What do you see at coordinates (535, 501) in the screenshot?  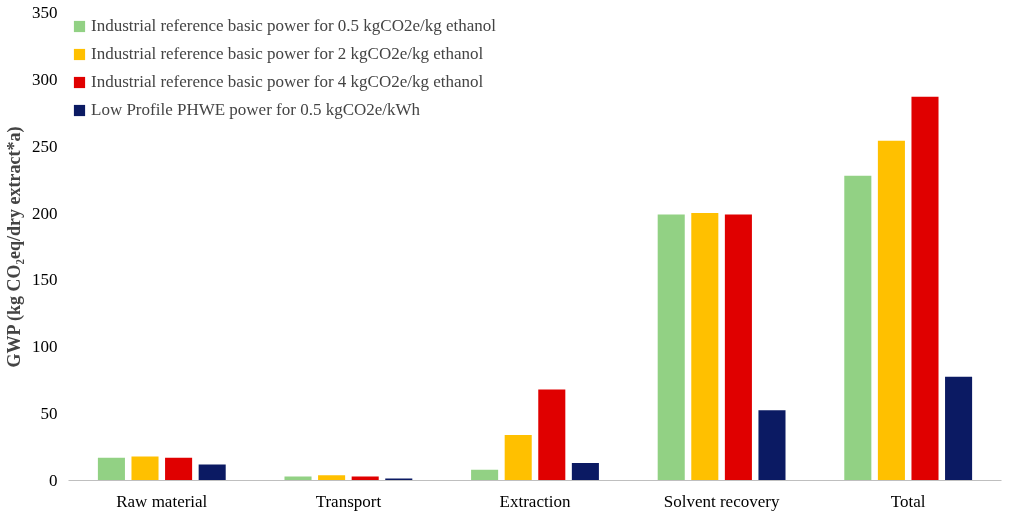 I see `x-tick-label: Extraction` at bounding box center [535, 501].